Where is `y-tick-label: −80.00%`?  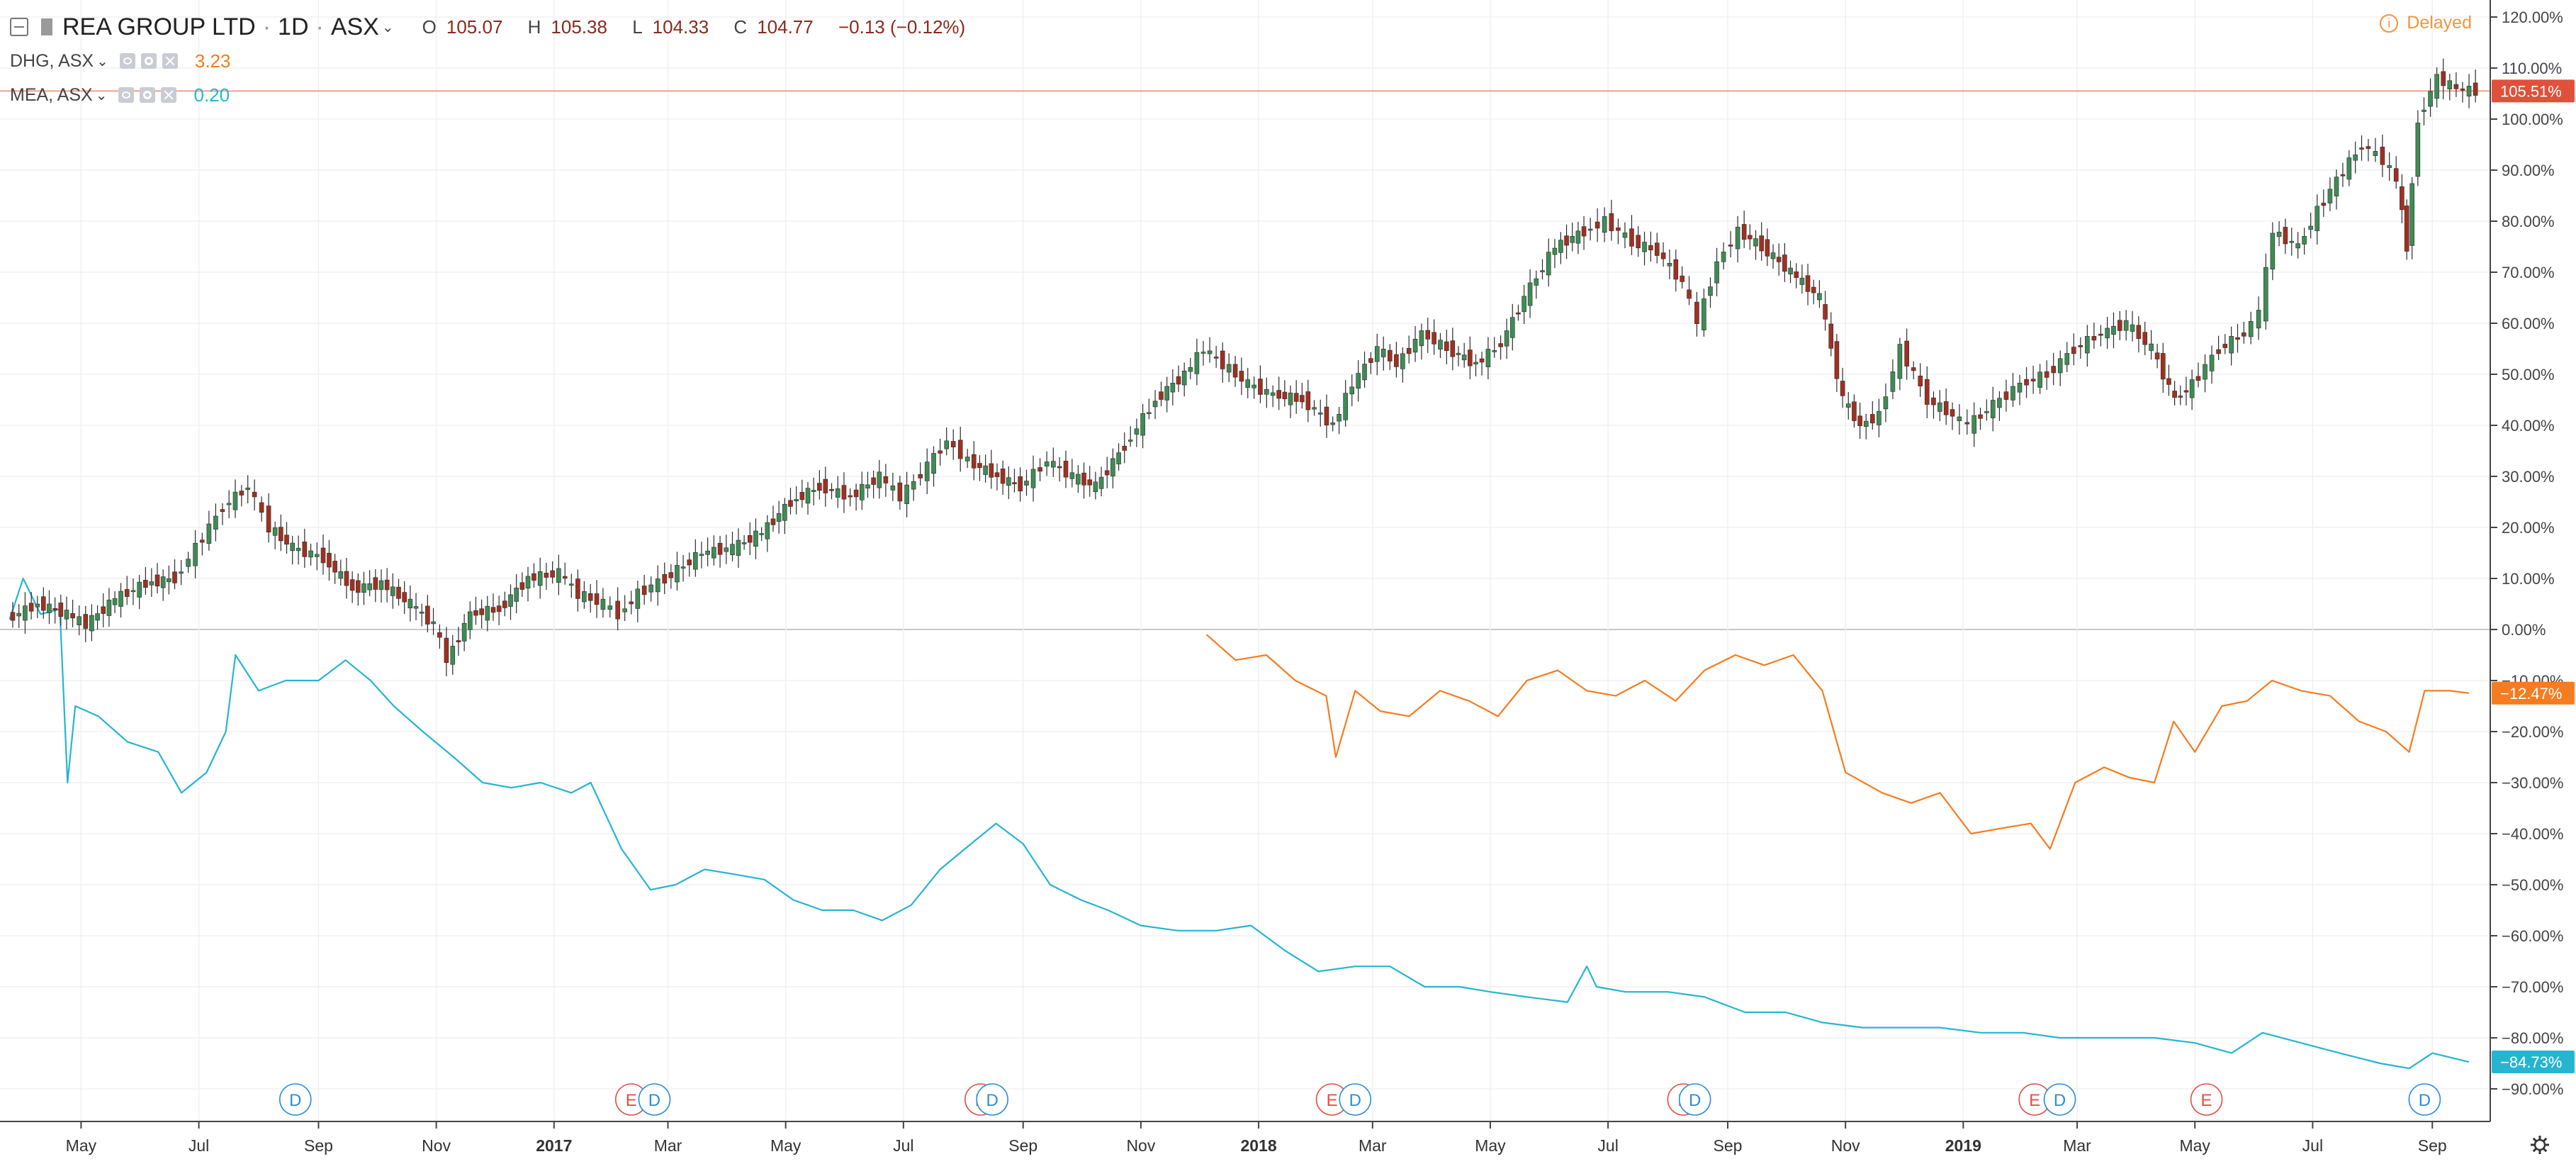 y-tick-label: −80.00% is located at coordinates (2532, 1038).